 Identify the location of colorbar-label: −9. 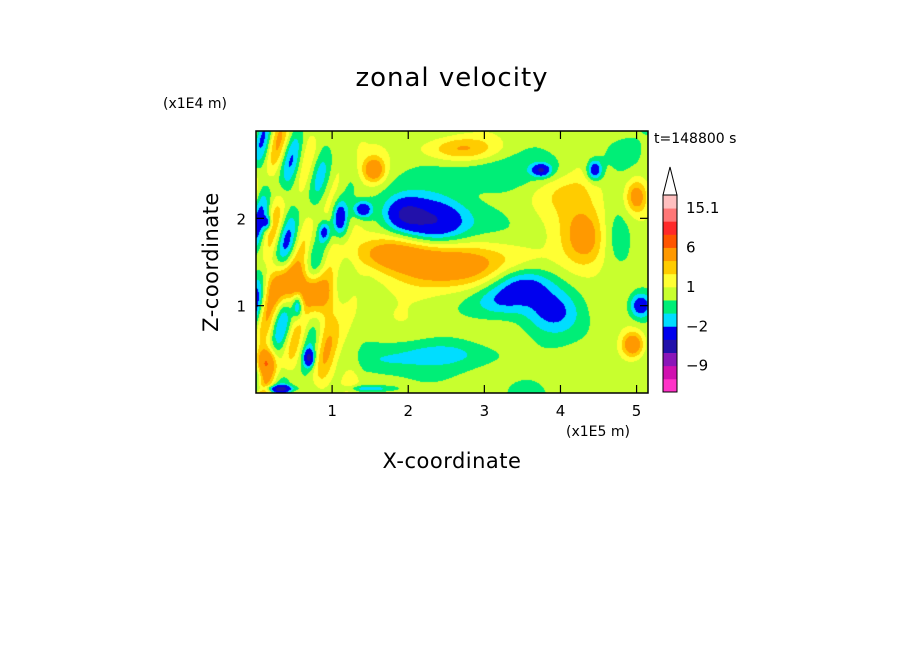
(697, 366).